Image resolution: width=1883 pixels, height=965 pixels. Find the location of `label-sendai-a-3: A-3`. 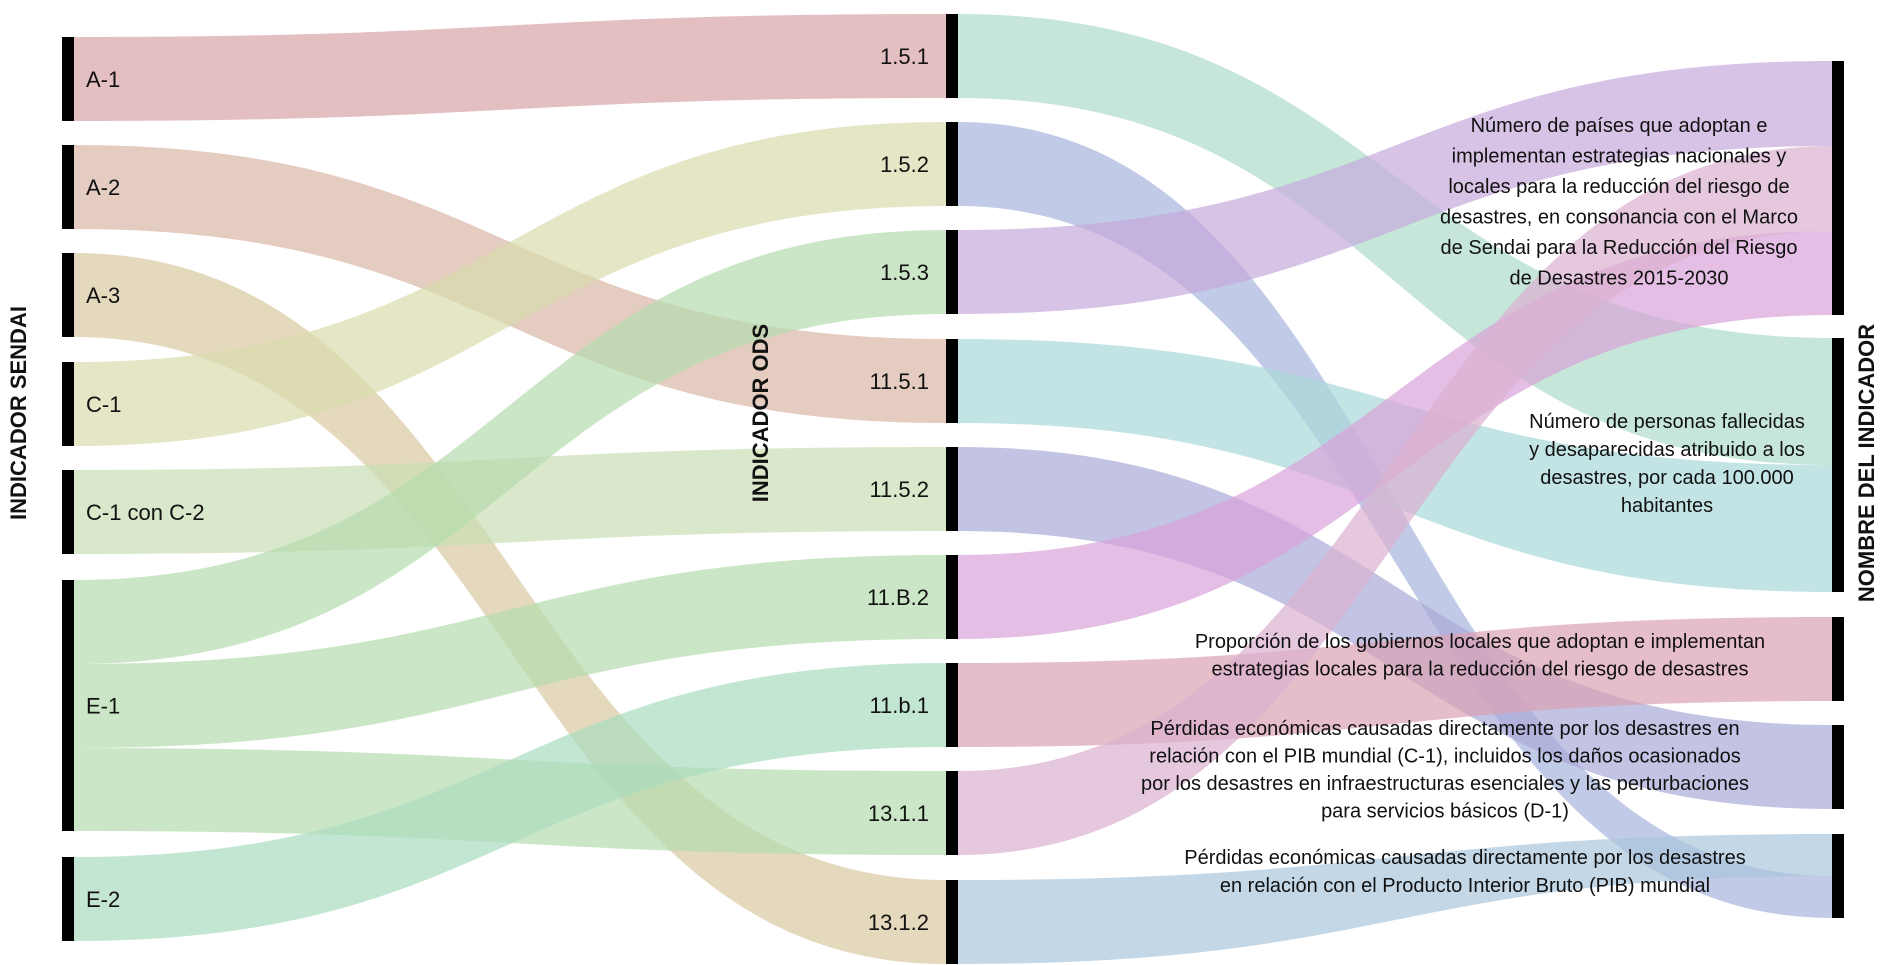

label-sendai-a-3: A-3 is located at coordinates (103, 295).